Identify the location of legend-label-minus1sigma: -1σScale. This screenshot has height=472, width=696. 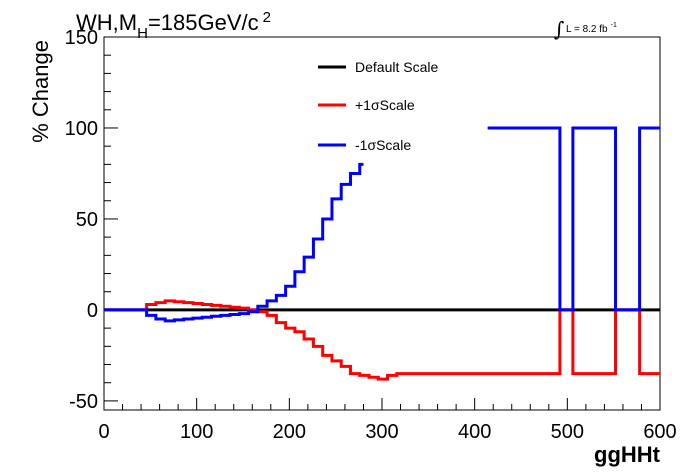
(383, 145).